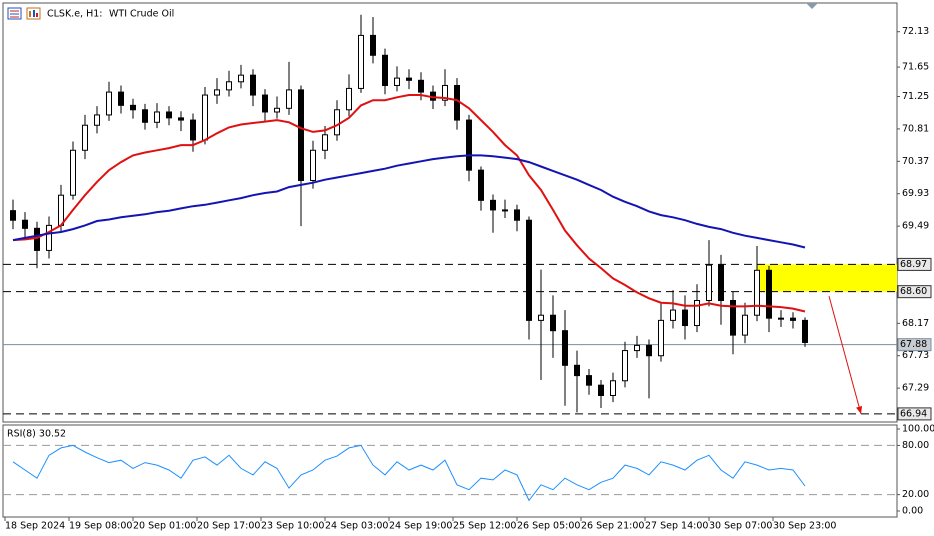  I want to click on y-tick-label: 72.13, so click(915, 31).